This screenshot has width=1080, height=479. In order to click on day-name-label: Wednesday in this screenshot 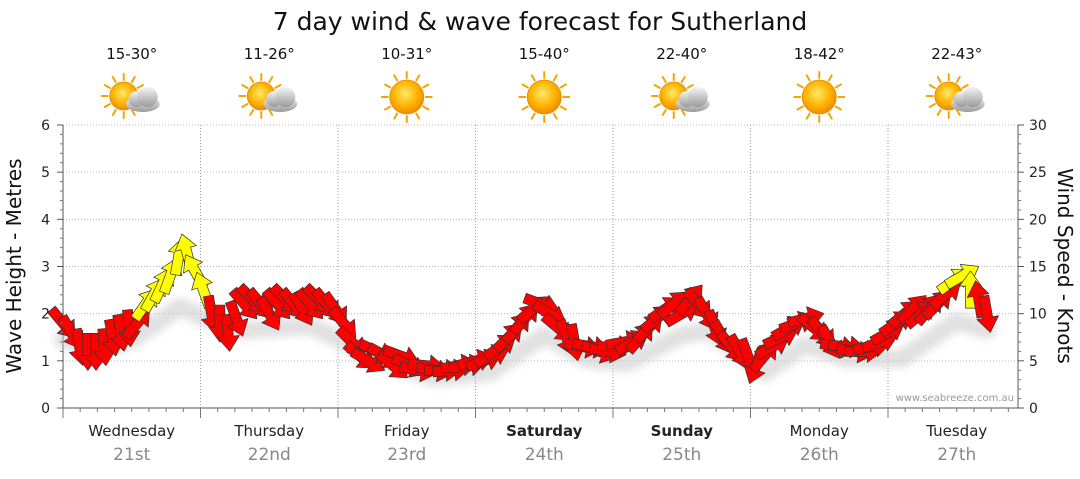, I will do `click(131, 431)`.